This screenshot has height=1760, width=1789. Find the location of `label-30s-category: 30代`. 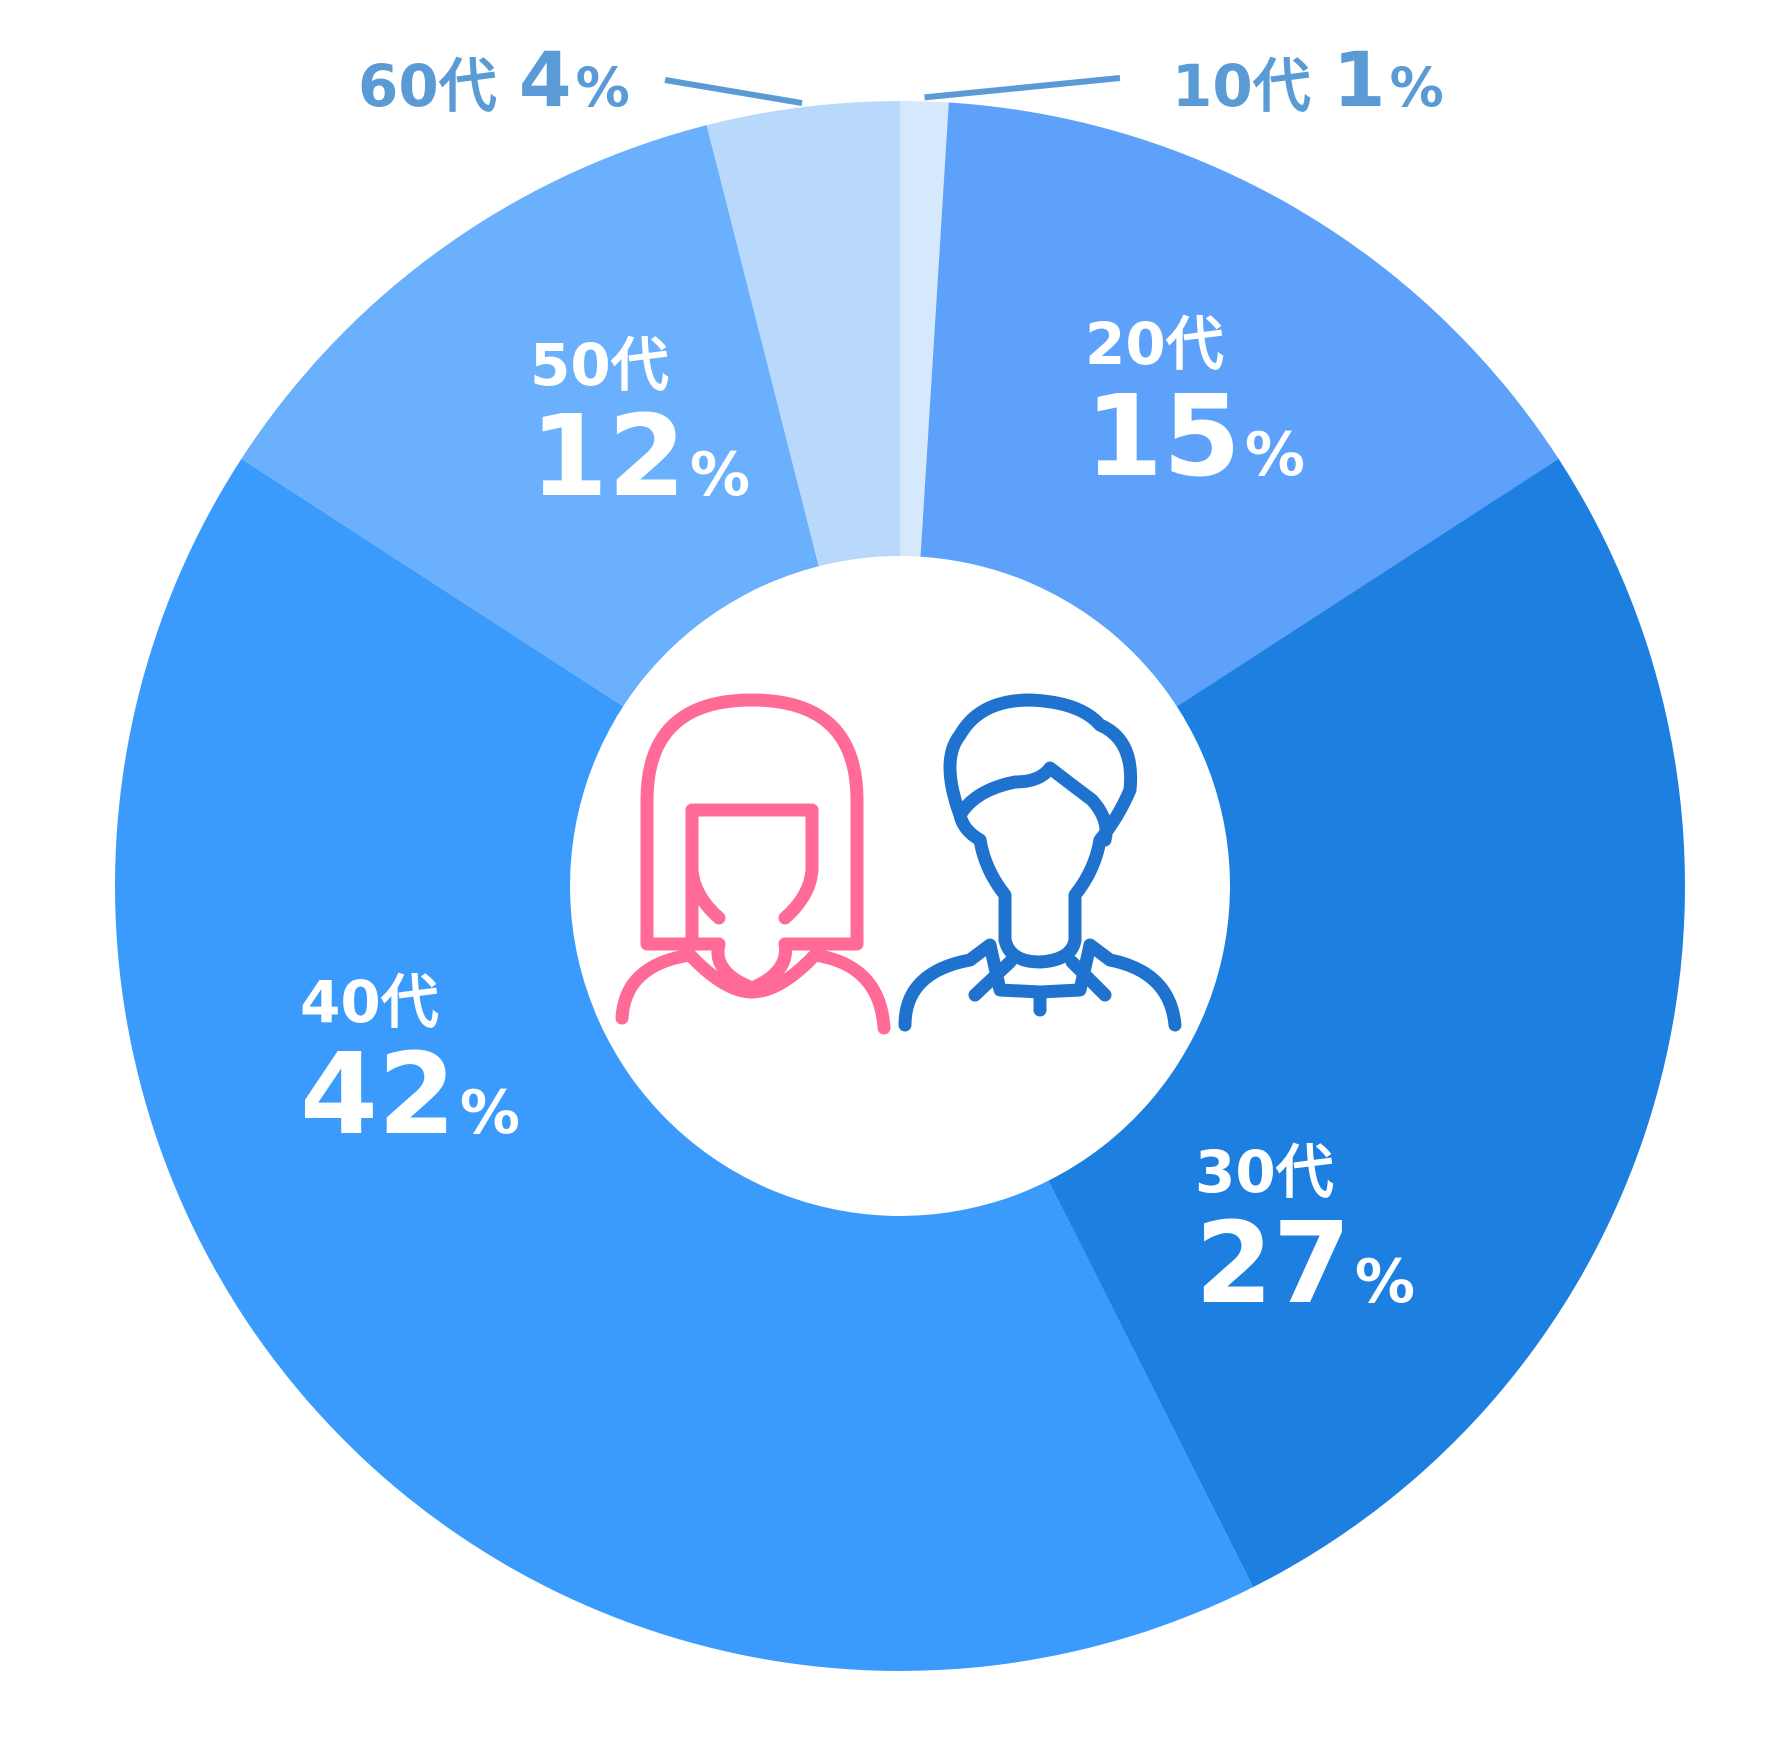

label-30s-category: 30代 is located at coordinates (1264, 1172).